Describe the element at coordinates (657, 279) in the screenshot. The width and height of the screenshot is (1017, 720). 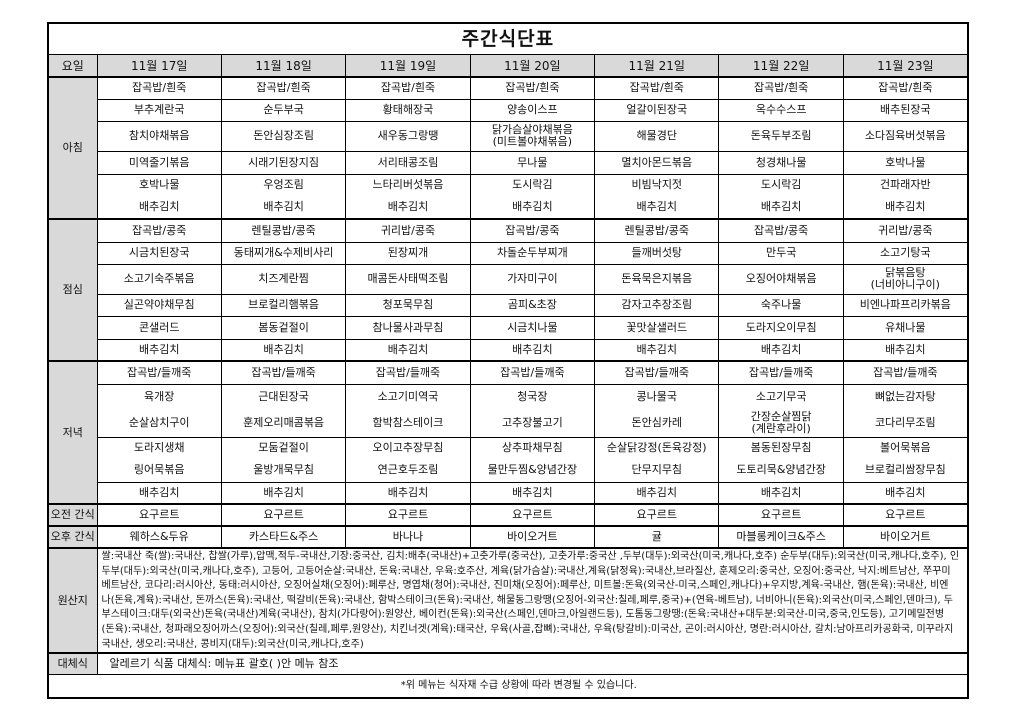
I see `menu-item: 돈육묵은지볶음` at that location.